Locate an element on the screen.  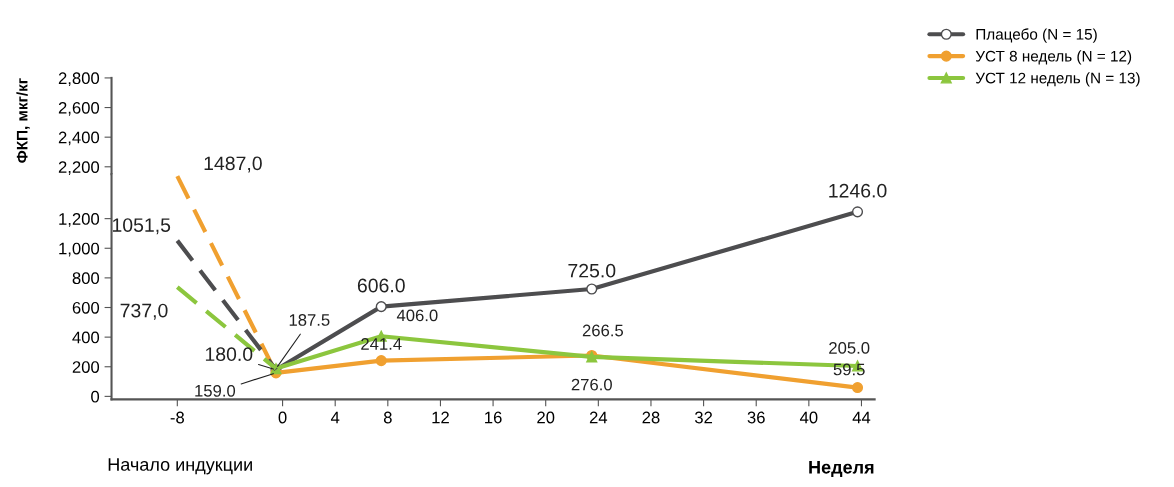
data-label: 187.5 is located at coordinates (309, 320).